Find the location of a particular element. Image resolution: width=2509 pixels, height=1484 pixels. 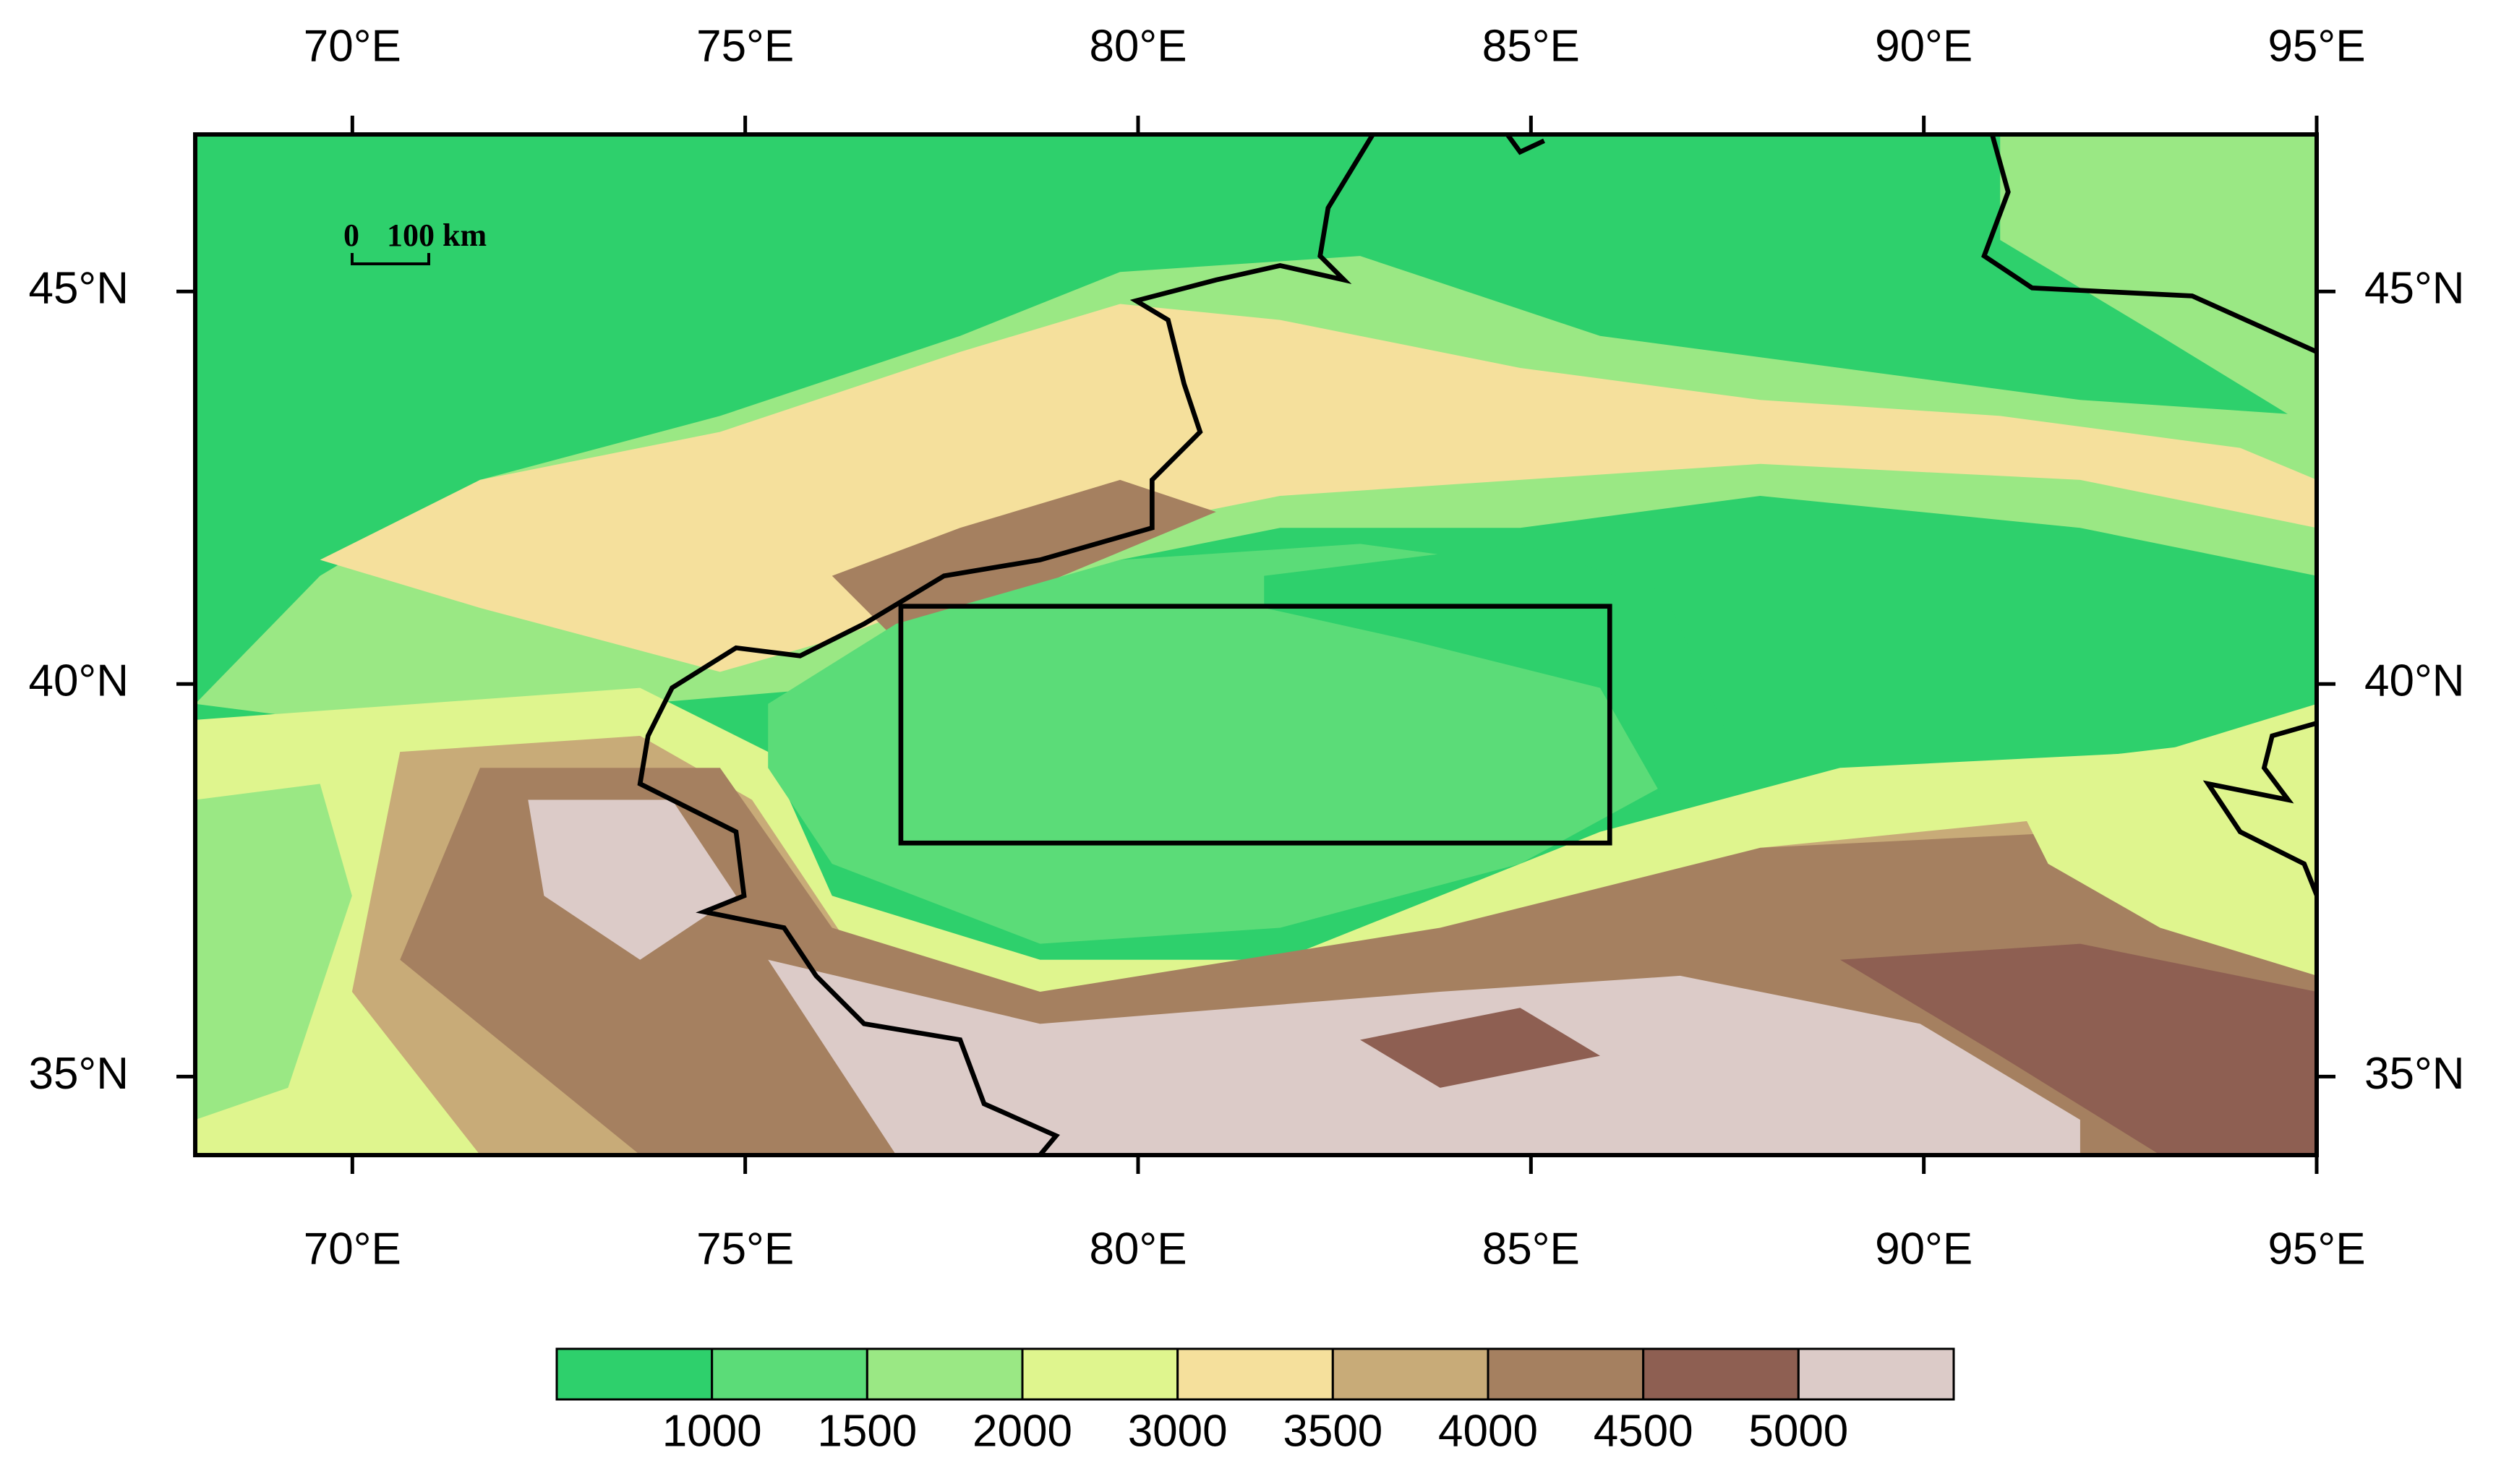

colorbar-label: 3500 is located at coordinates (1332, 1431).